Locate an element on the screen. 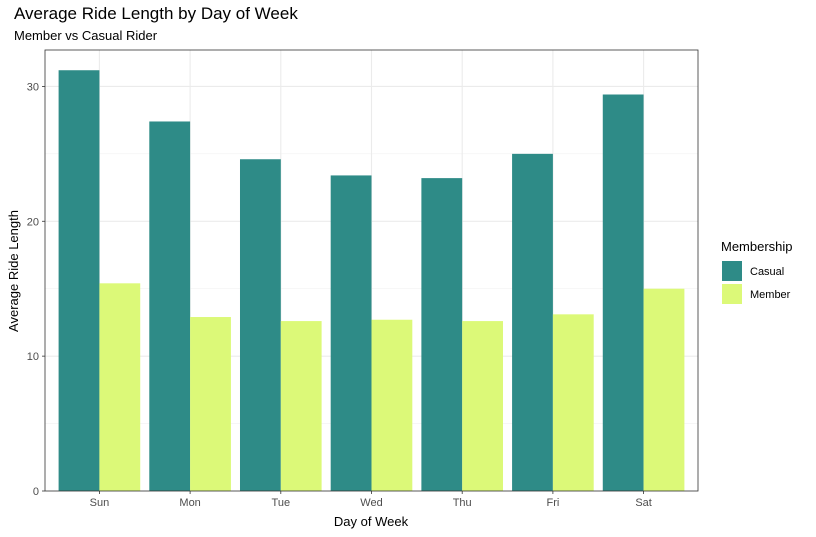  y-tick-label: 10 is located at coordinates (33, 357).